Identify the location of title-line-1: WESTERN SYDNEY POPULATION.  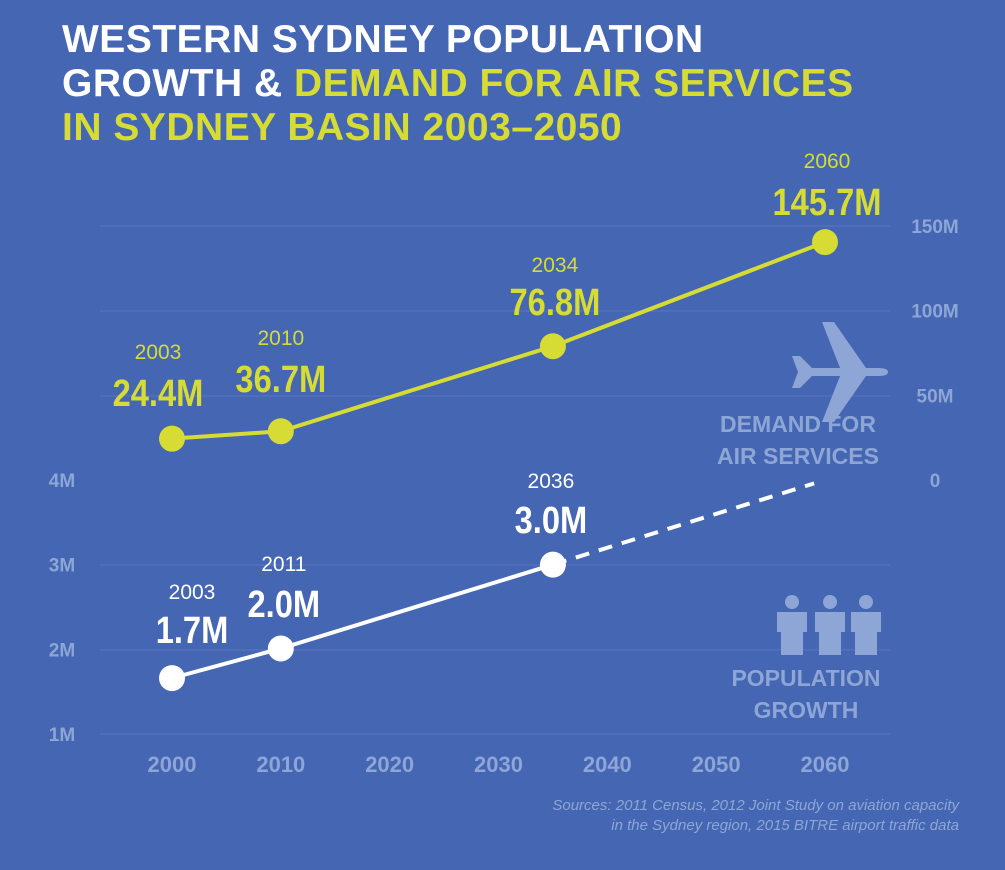
(383, 39).